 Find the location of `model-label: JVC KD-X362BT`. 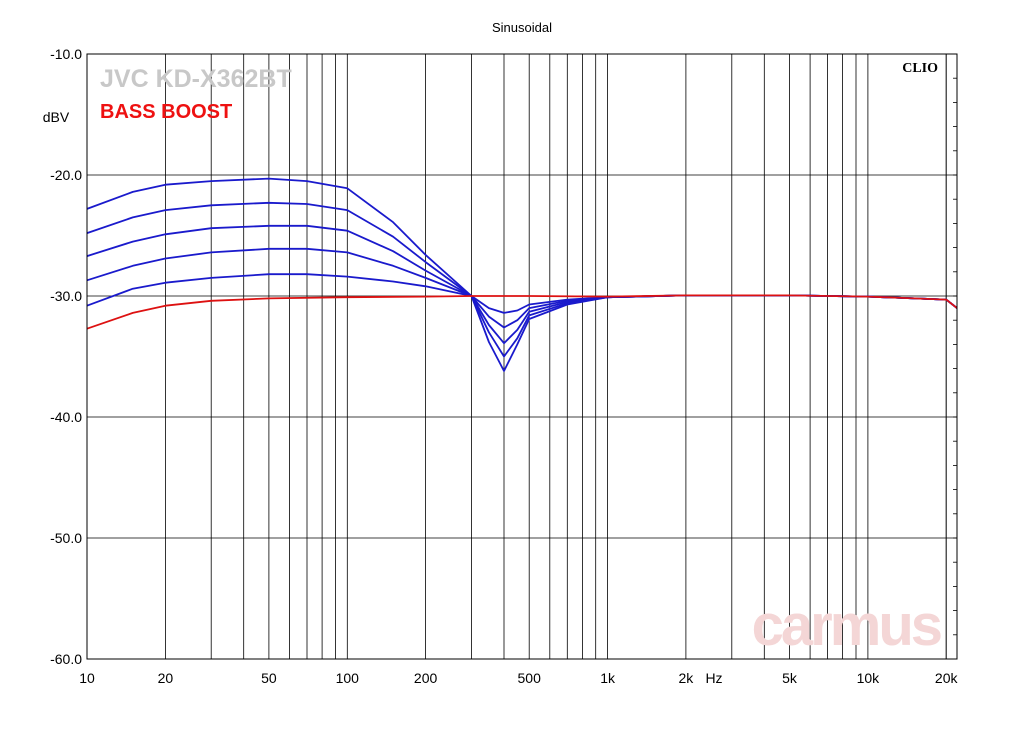

model-label: JVC KD-X362BT is located at coordinates (196, 79).